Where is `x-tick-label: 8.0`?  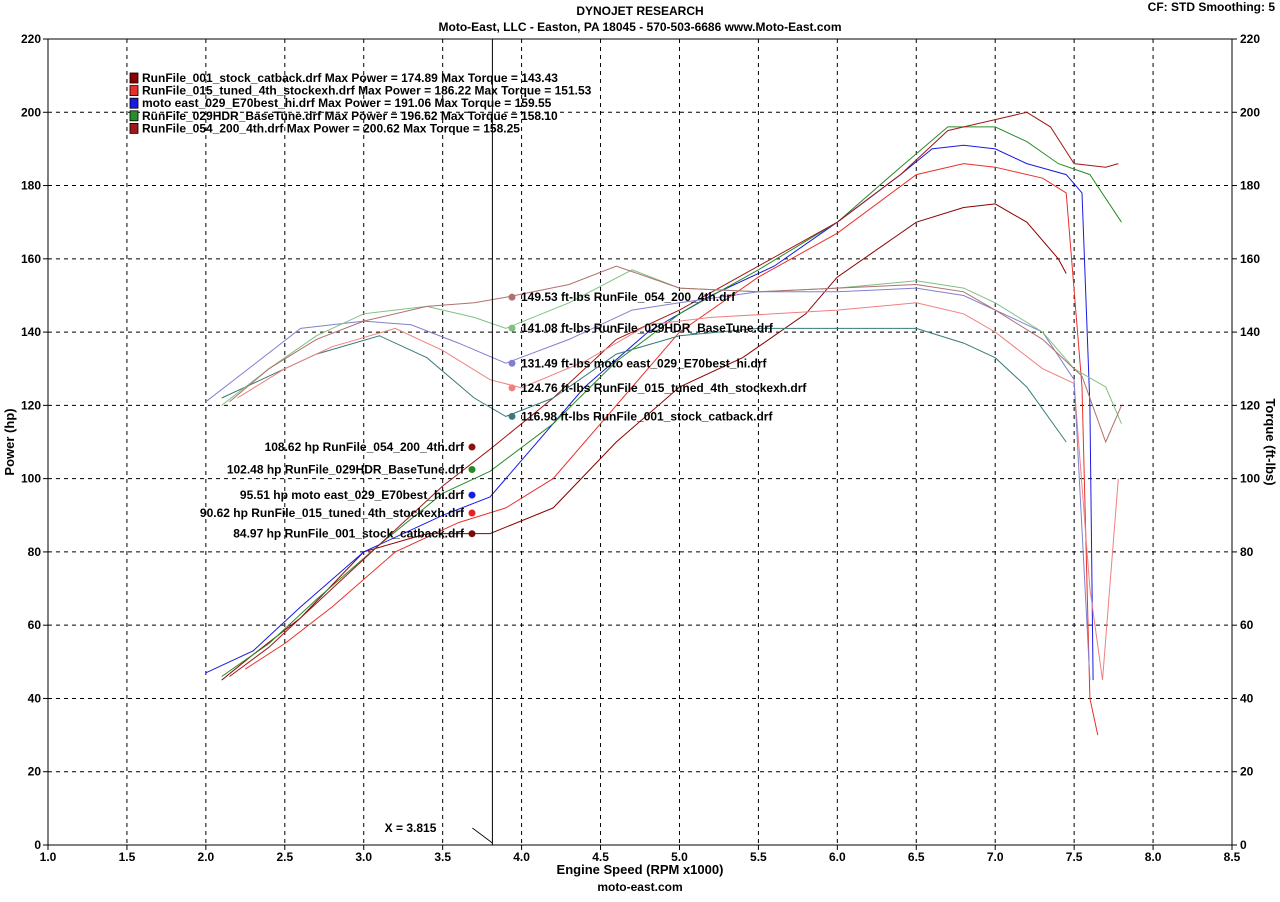 x-tick-label: 8.0 is located at coordinates (1153, 857).